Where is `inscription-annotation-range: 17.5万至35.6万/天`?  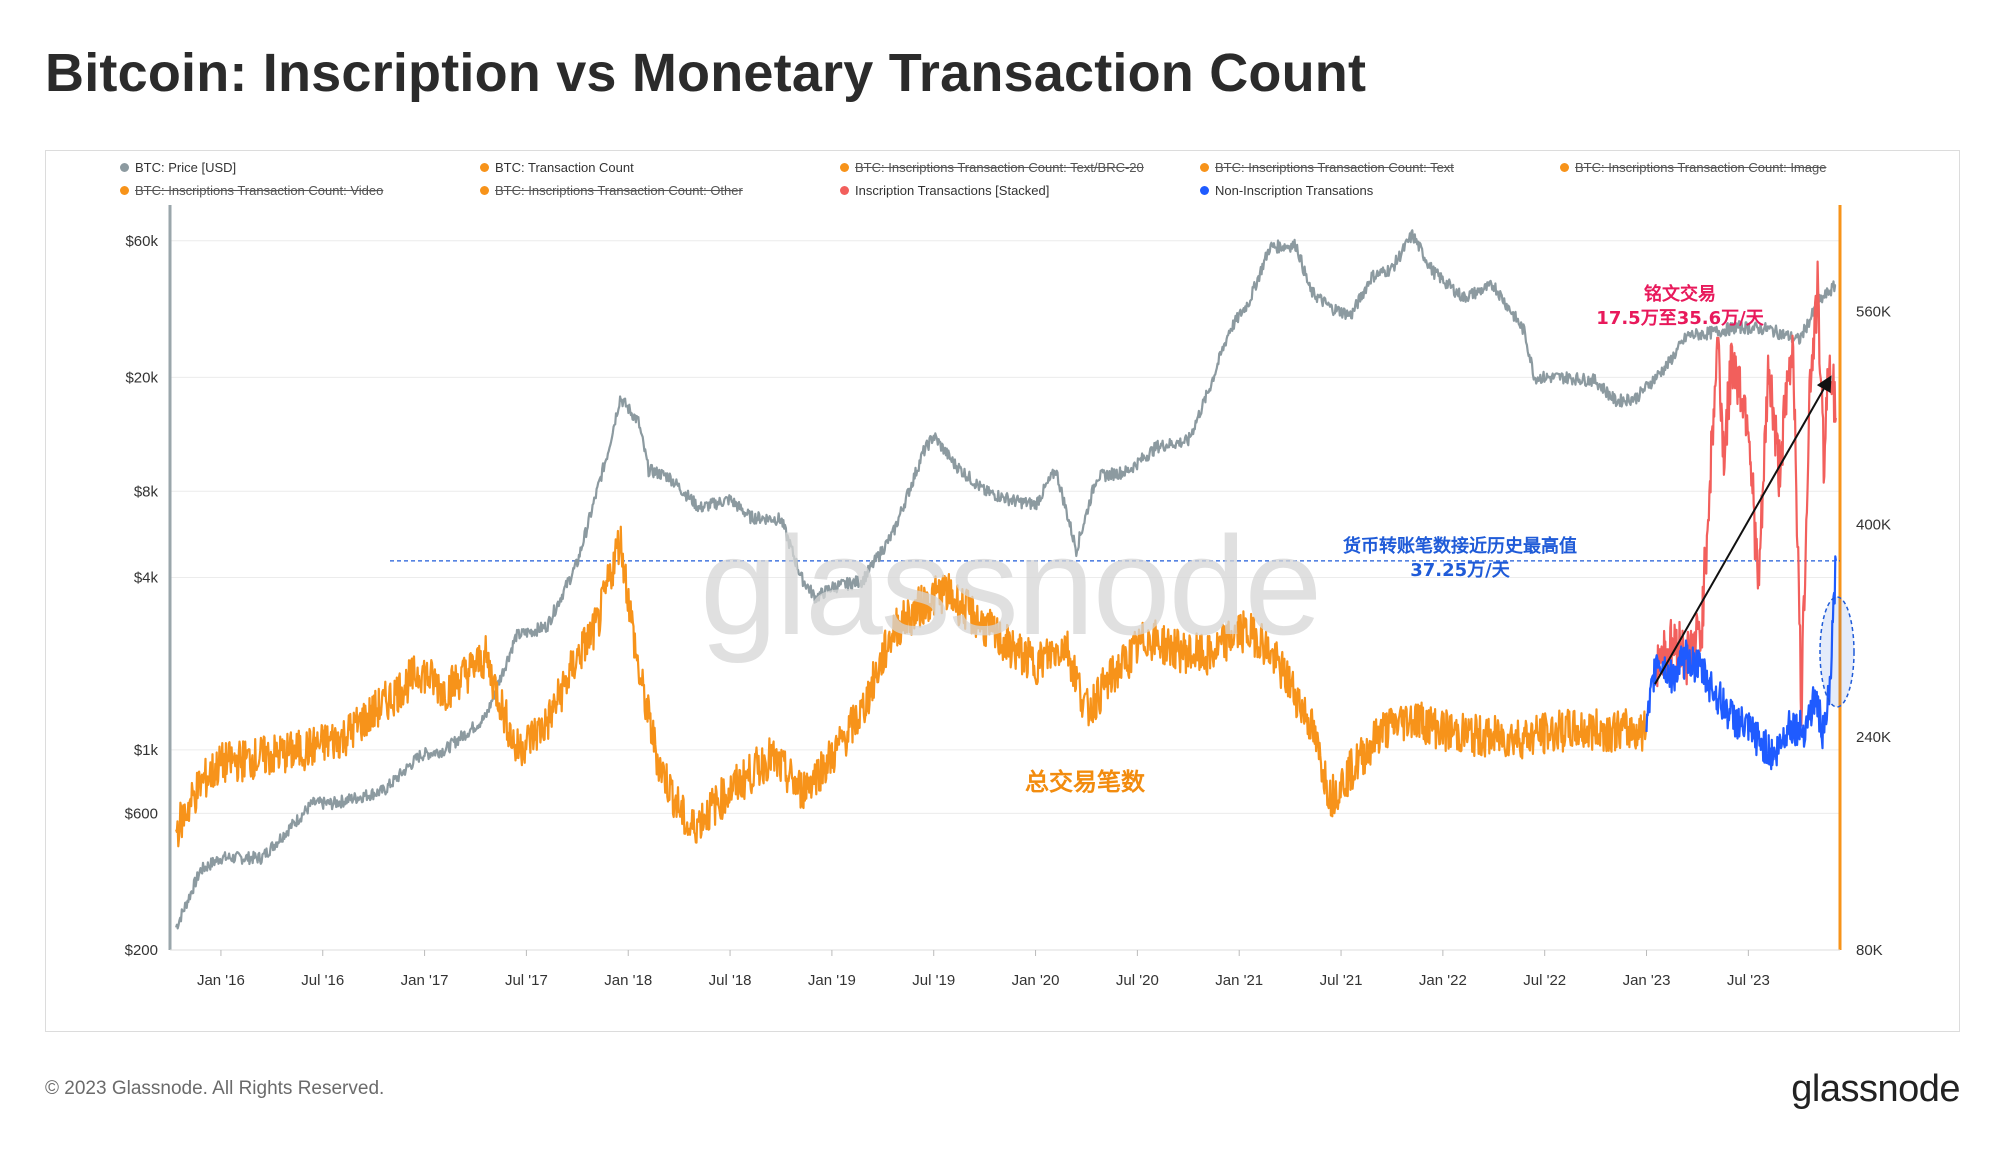
inscription-annotation-range: 17.5万至35.6万/天 is located at coordinates (1680, 318).